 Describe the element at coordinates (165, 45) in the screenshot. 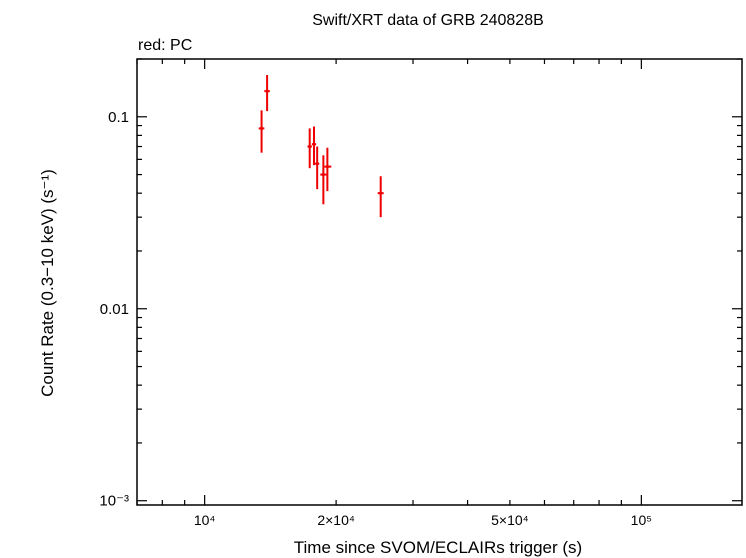

I see `chart-subtitle: red: PC` at that location.